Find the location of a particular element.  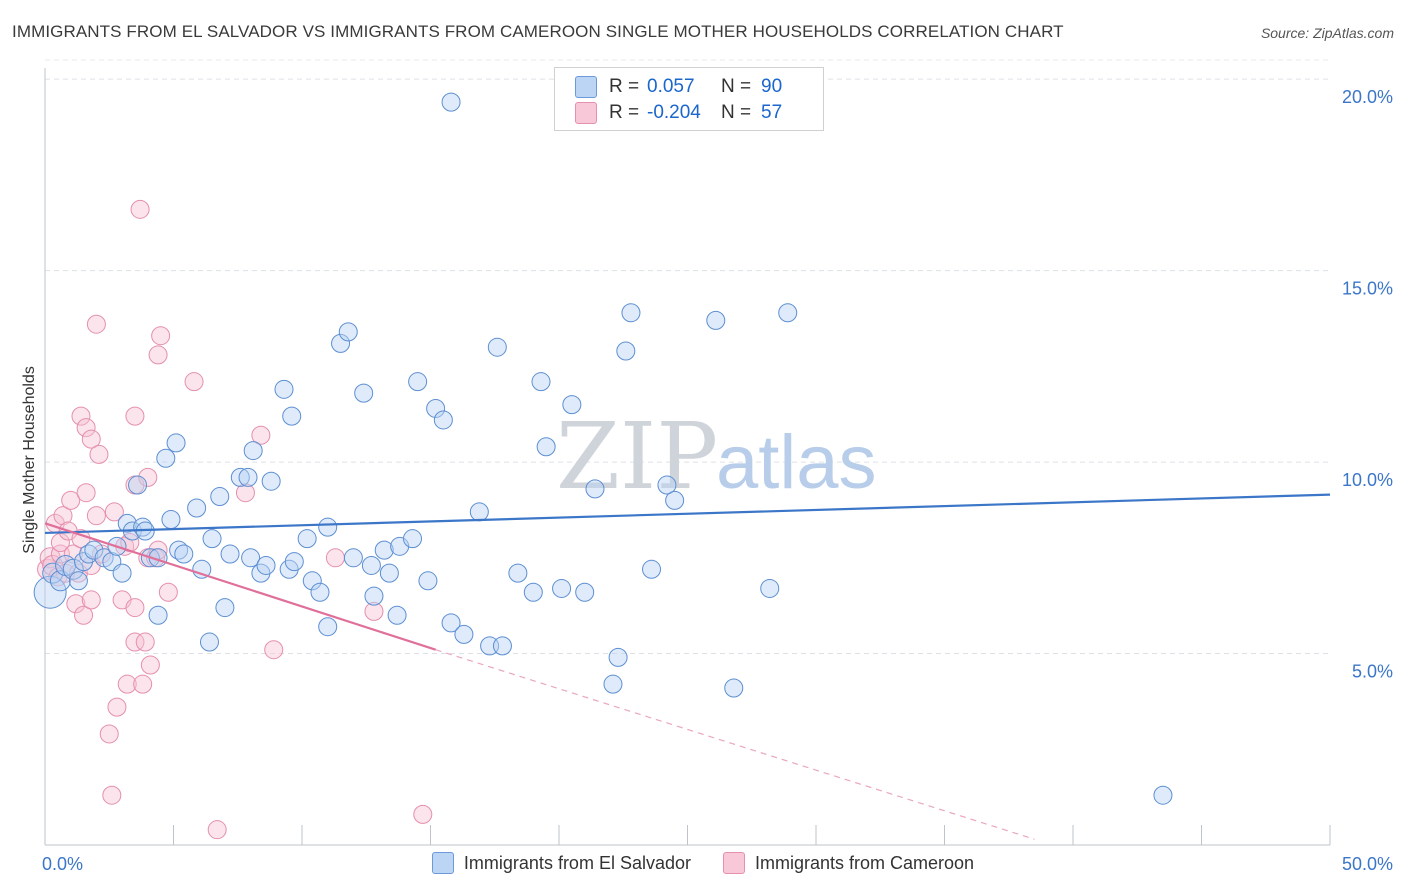

x-tick-label: 50.0% is located at coordinates (1367, 864).